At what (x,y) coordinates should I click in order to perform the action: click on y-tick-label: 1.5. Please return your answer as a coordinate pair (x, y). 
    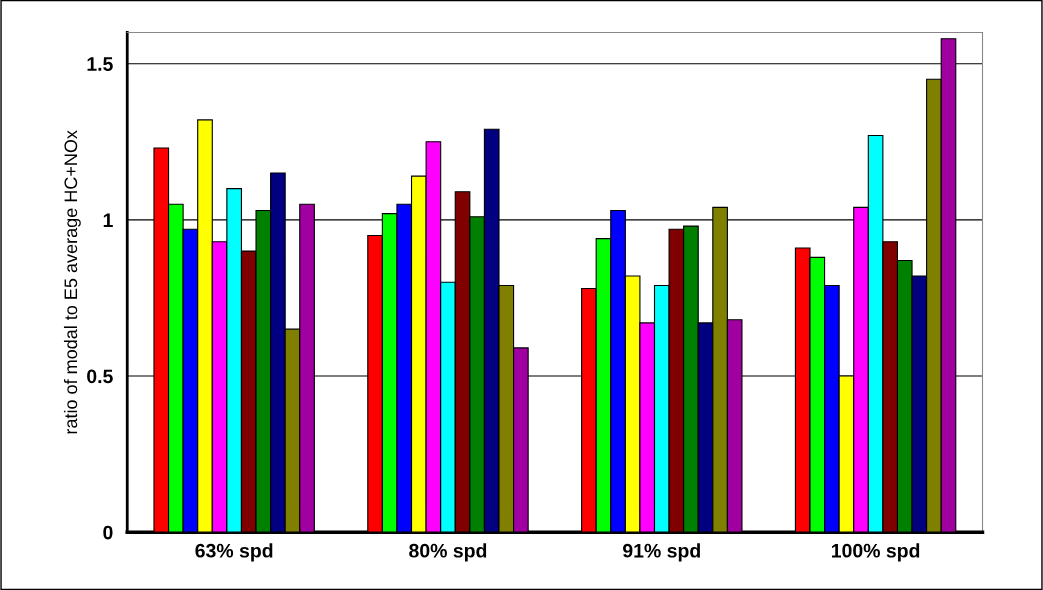
    Looking at the image, I should click on (100, 64).